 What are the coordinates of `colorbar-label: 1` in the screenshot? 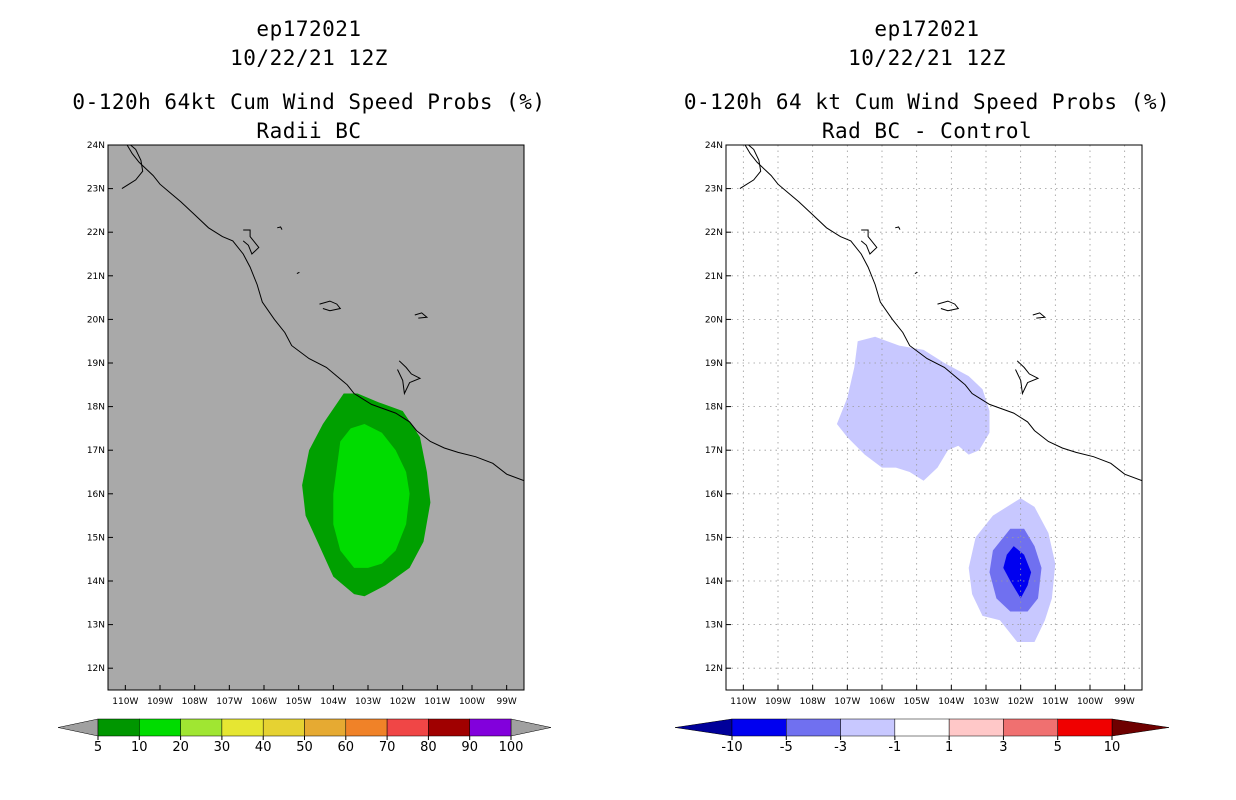 It's located at (949, 747).